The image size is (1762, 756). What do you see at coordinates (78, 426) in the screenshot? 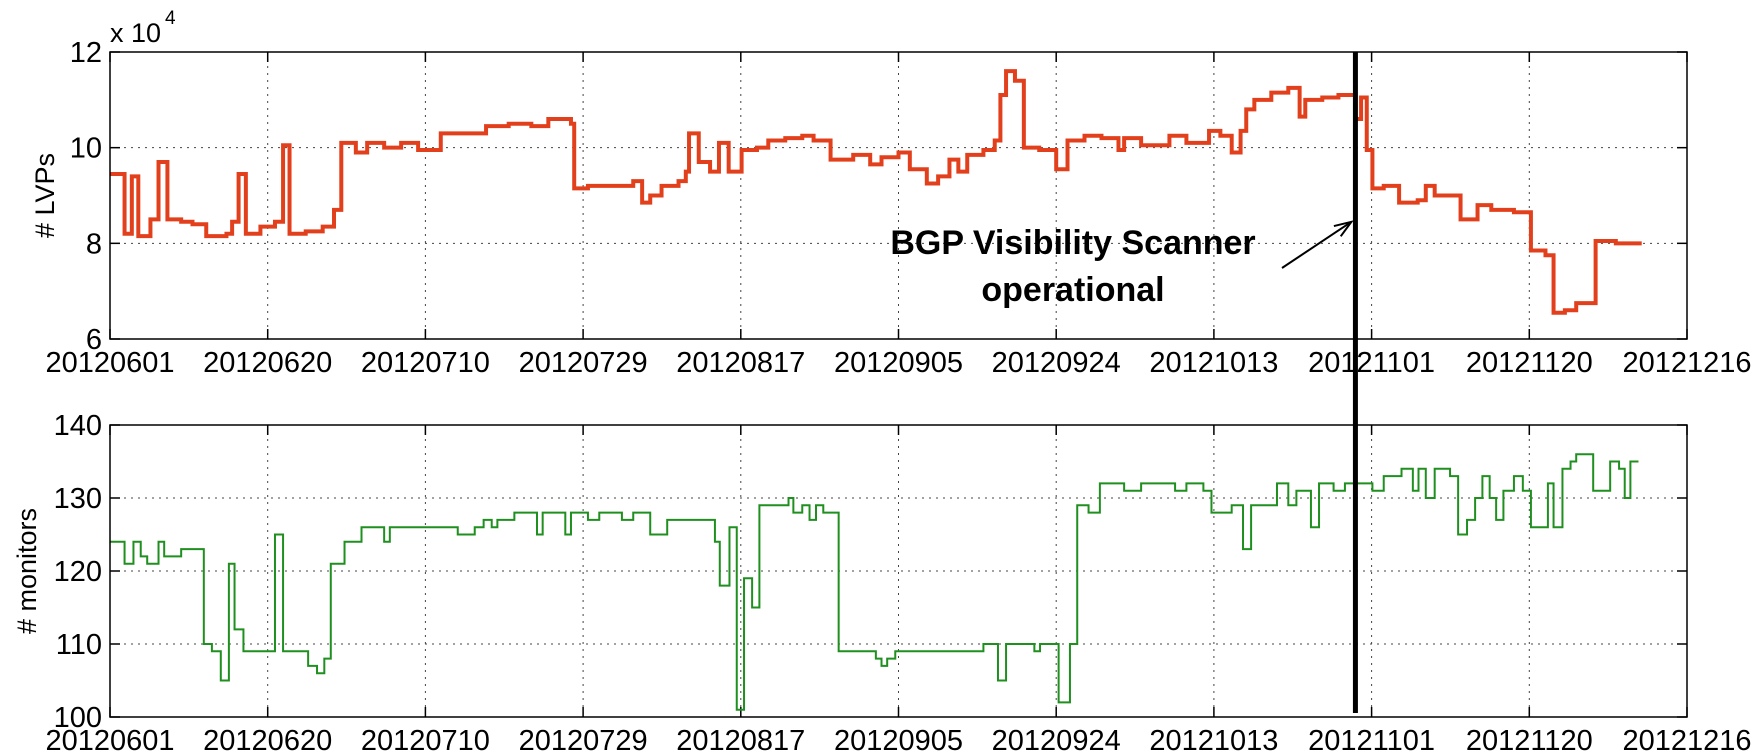
I see `y-tick-label: 140` at bounding box center [78, 426].